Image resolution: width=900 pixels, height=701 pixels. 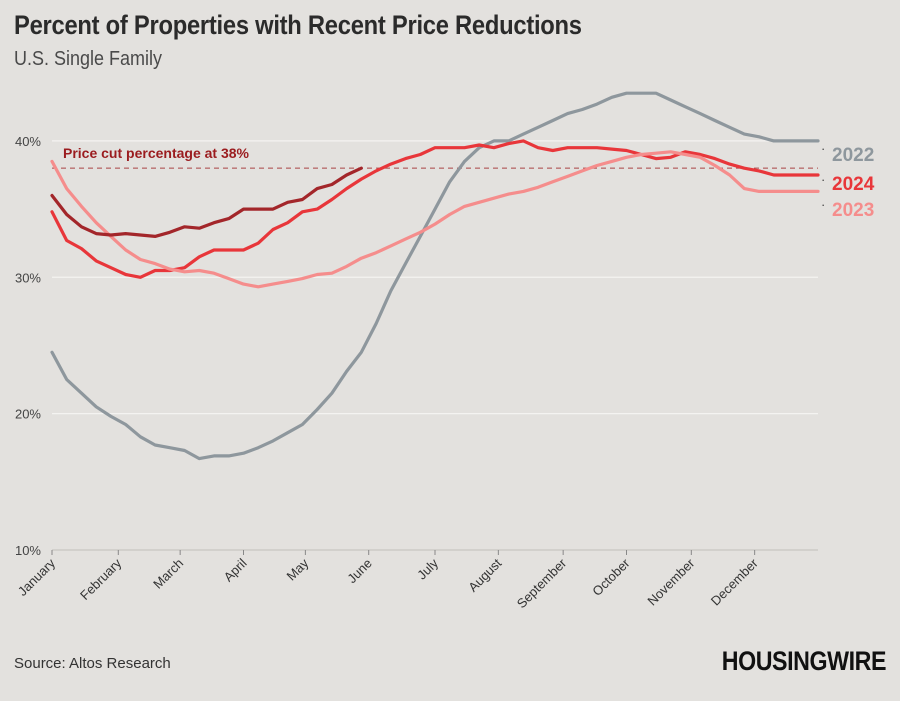 I want to click on series-end-labels: · 2022 · 2024 · 2023, so click(x=848, y=181).